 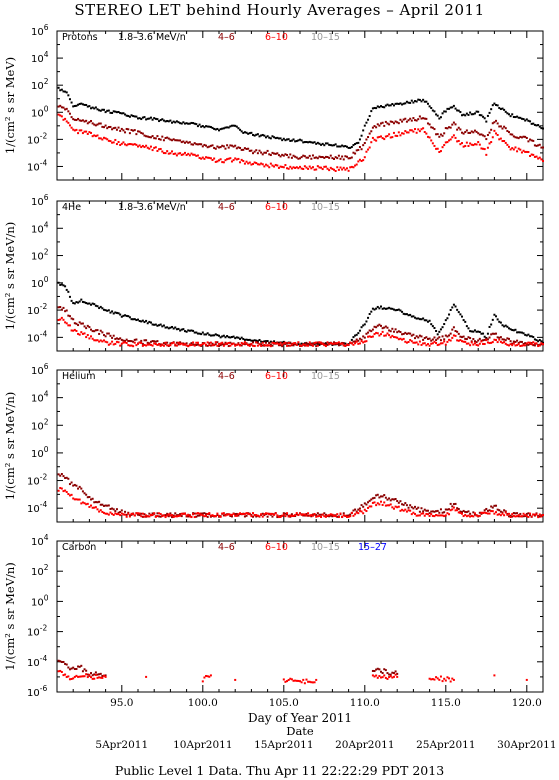 I want to click on legend-entry: 10–15, so click(x=325, y=207).